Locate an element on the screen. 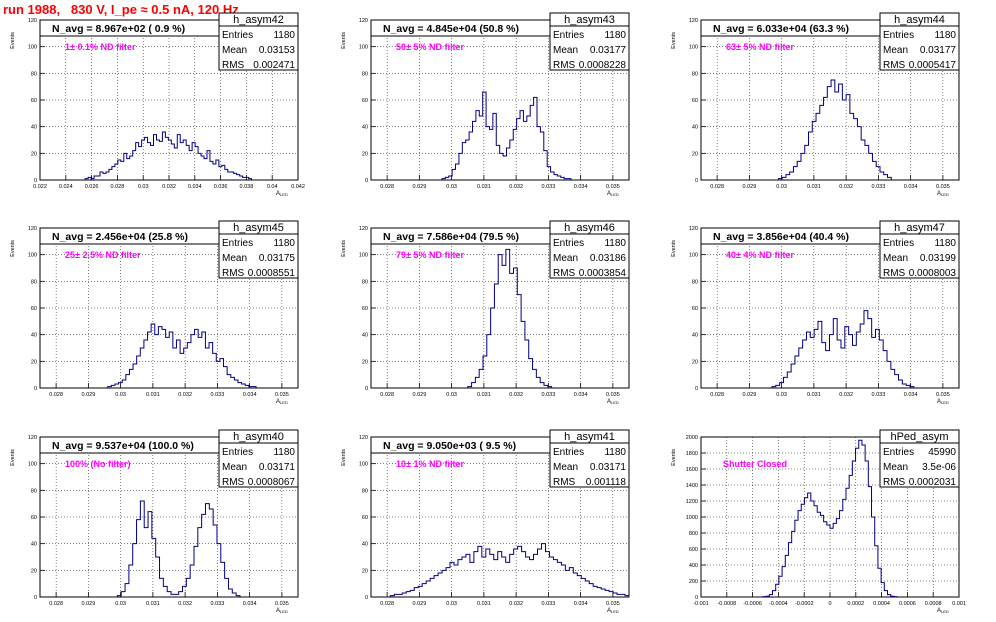  annotation-text: 100% (No filter) is located at coordinates (98, 464).